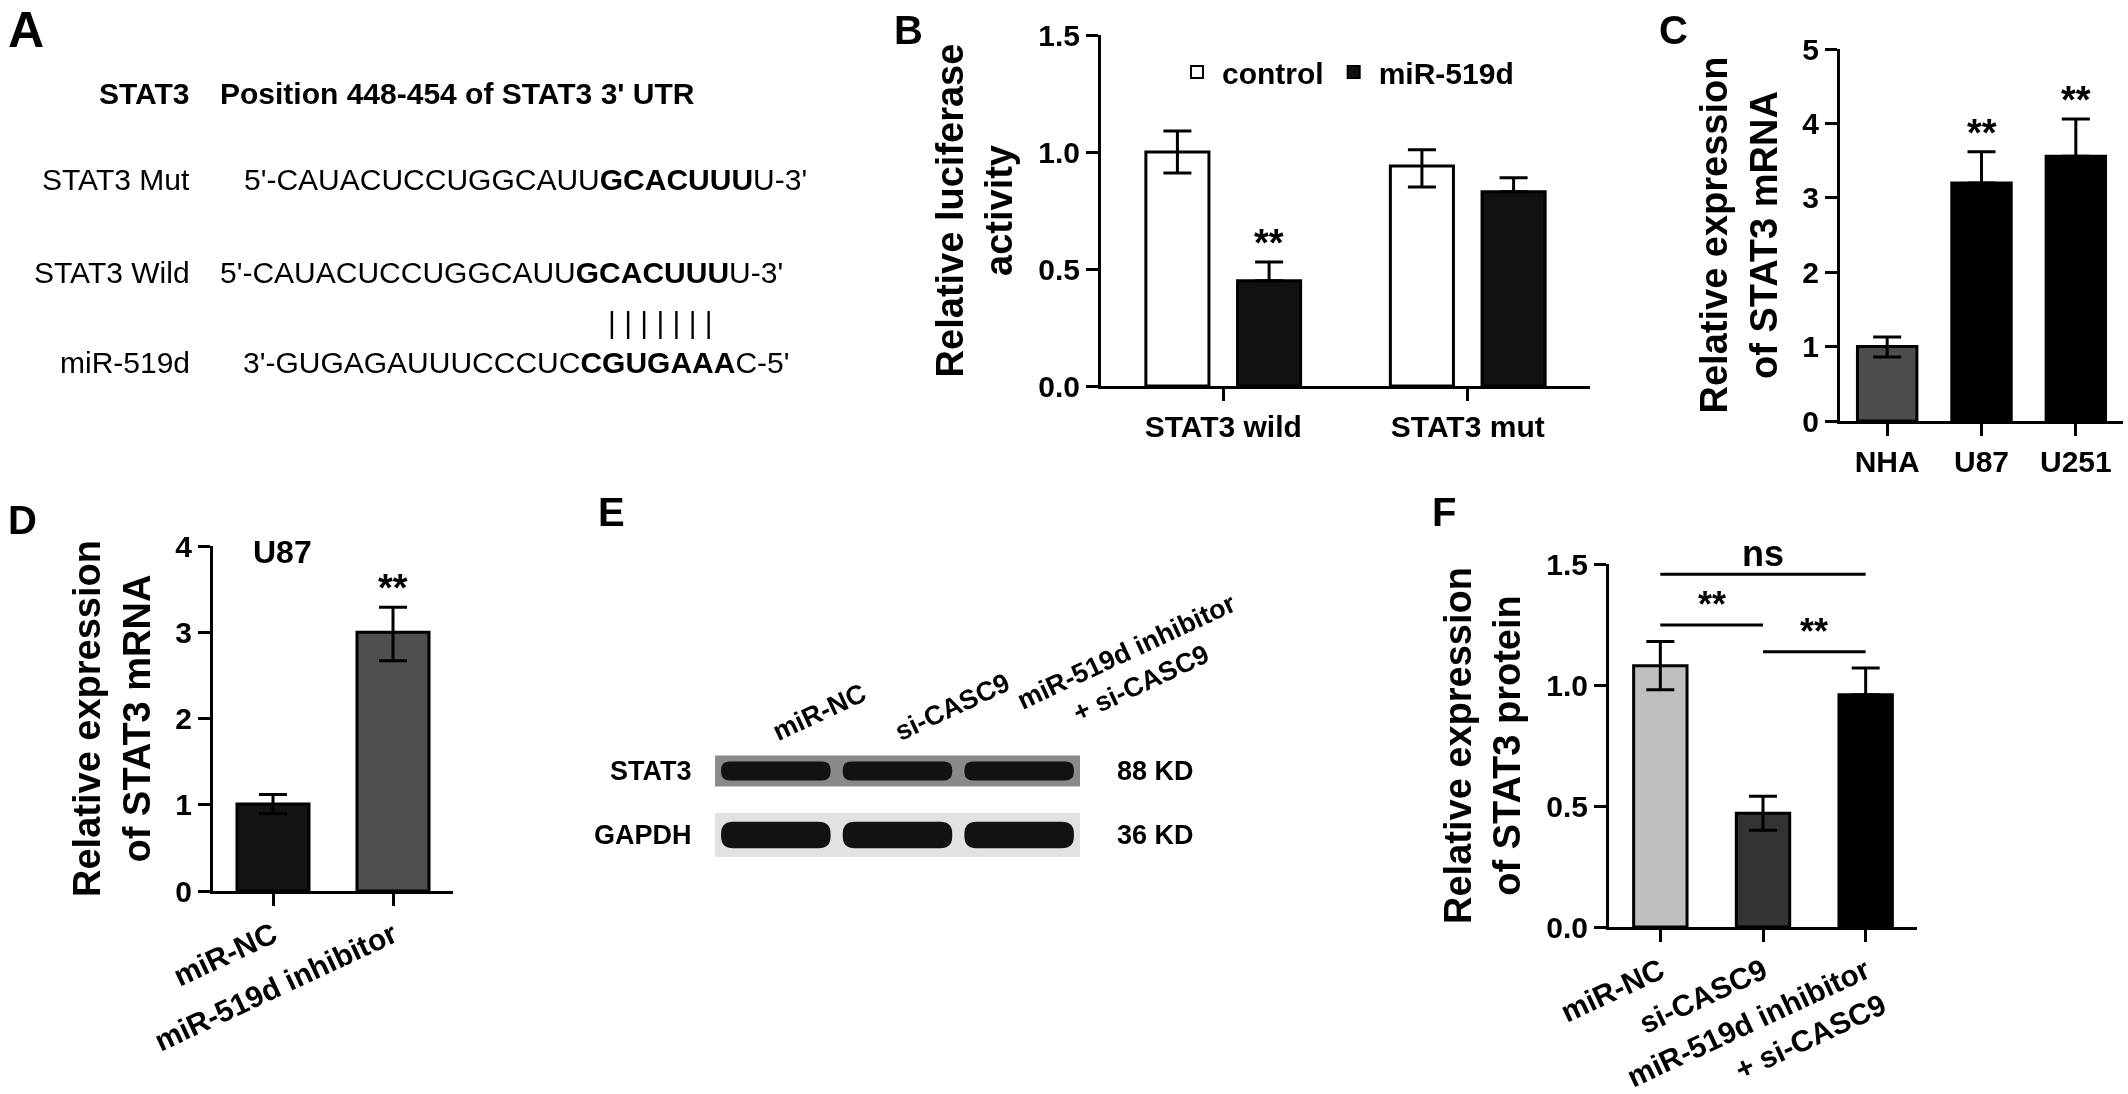  What do you see at coordinates (611, 512) in the screenshot?
I see `text: E` at bounding box center [611, 512].